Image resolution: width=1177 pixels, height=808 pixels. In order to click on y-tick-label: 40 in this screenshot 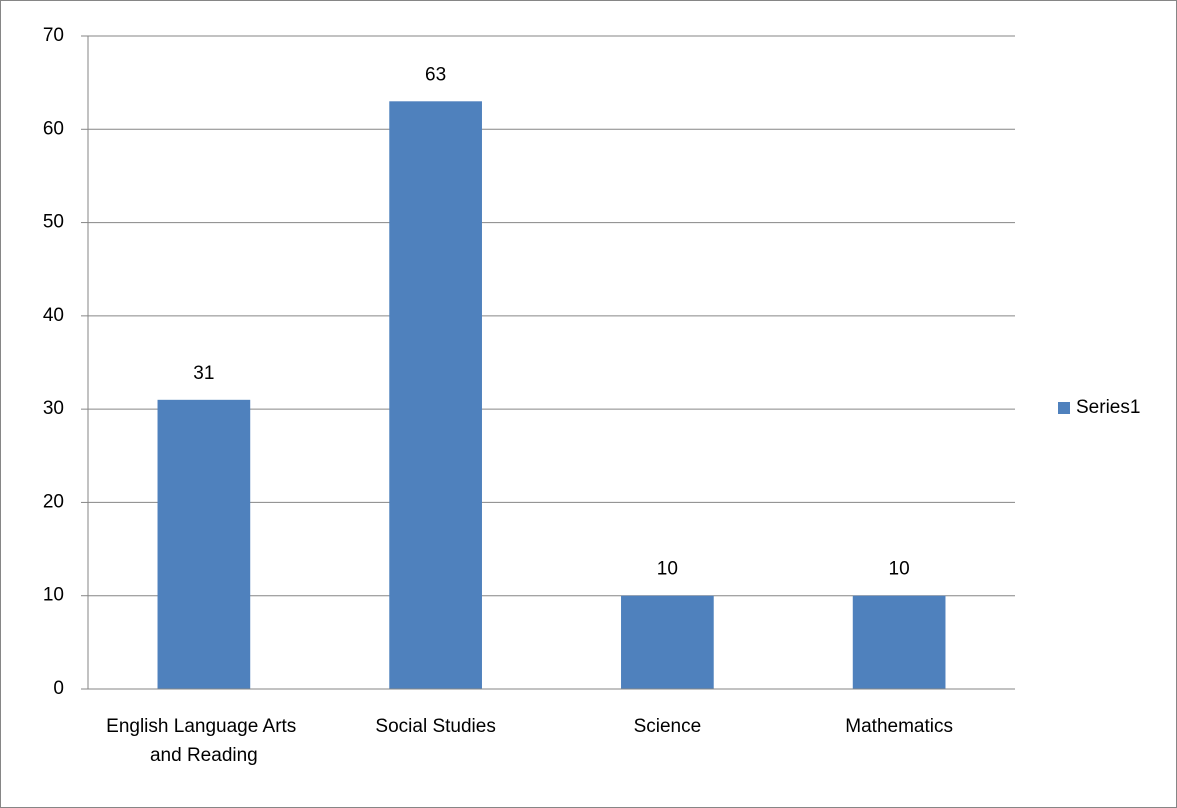, I will do `click(53, 315)`.